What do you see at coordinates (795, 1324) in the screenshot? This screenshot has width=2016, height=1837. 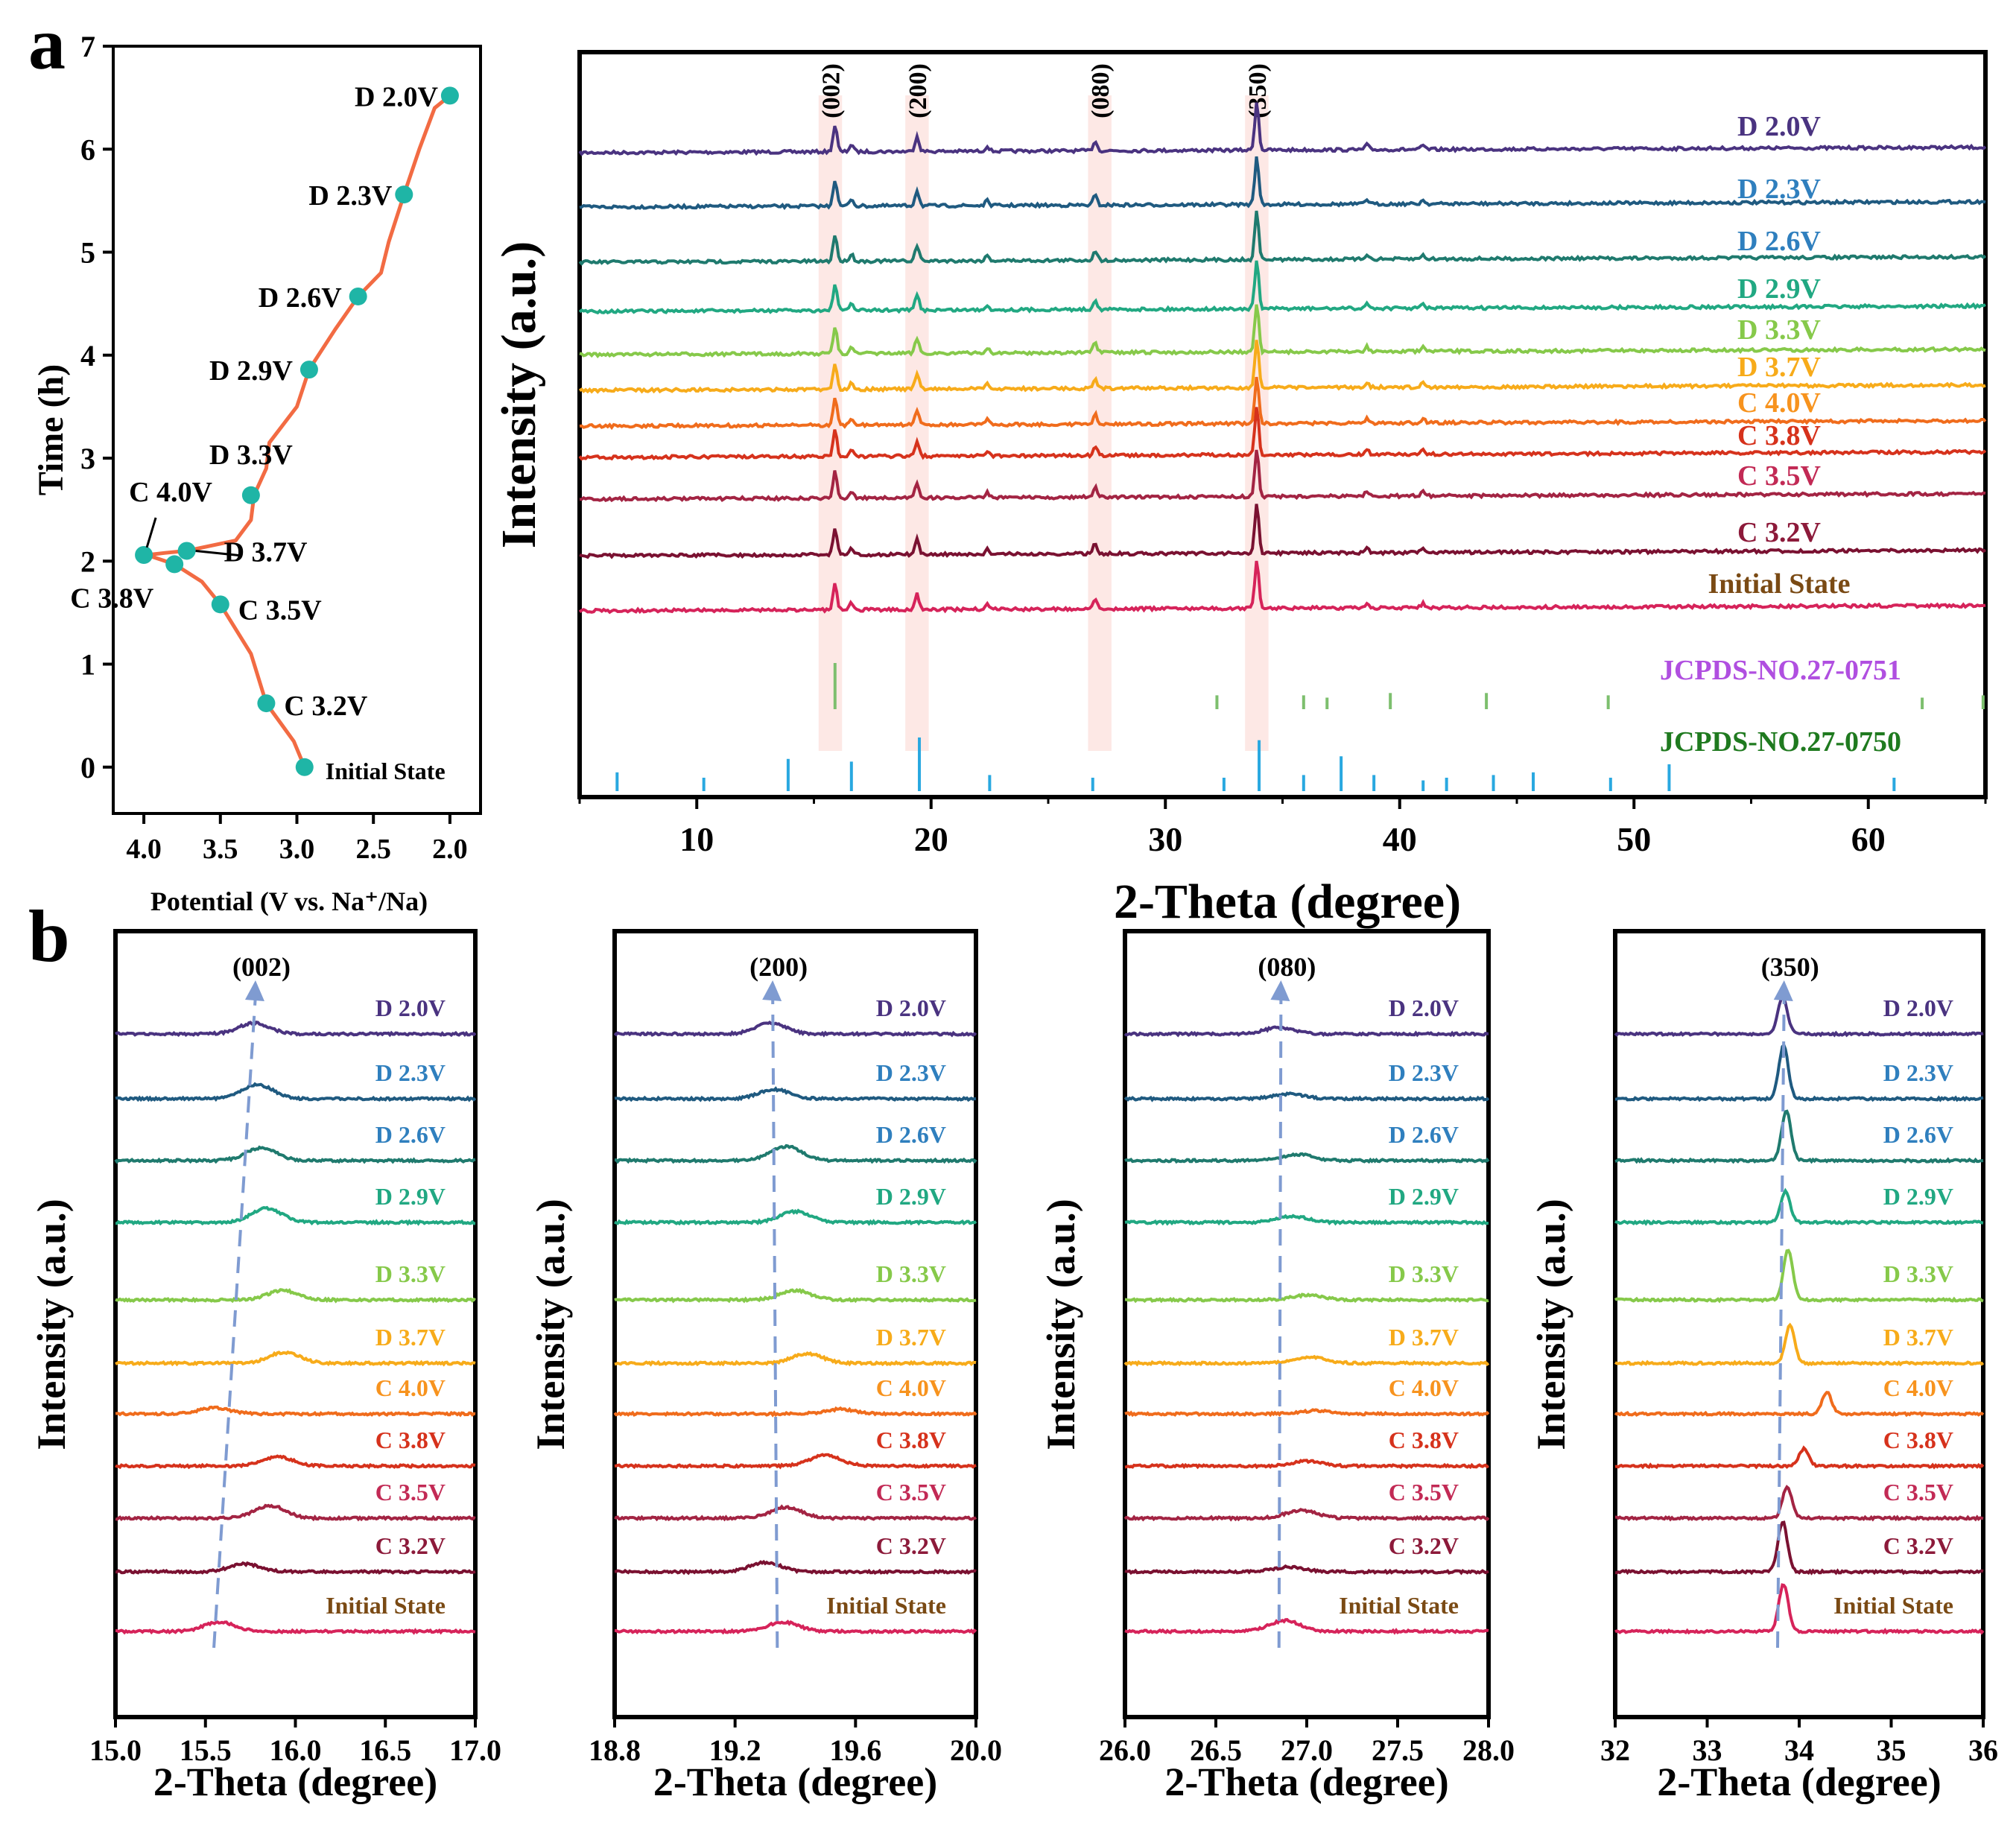 I see `plot-frame` at bounding box center [795, 1324].